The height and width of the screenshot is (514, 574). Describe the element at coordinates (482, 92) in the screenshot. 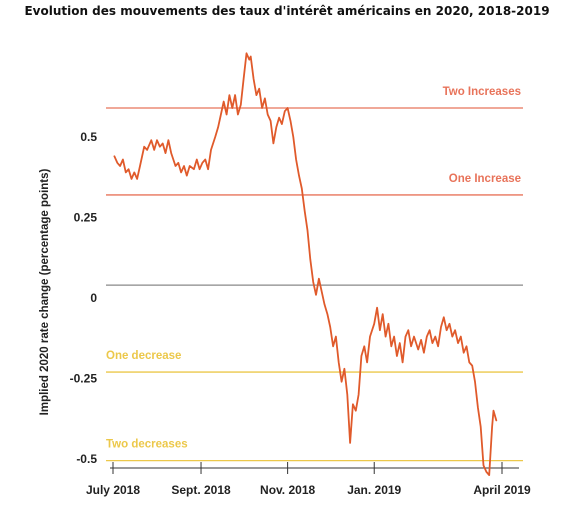

I see `reference-line-label: Two Increases` at that location.